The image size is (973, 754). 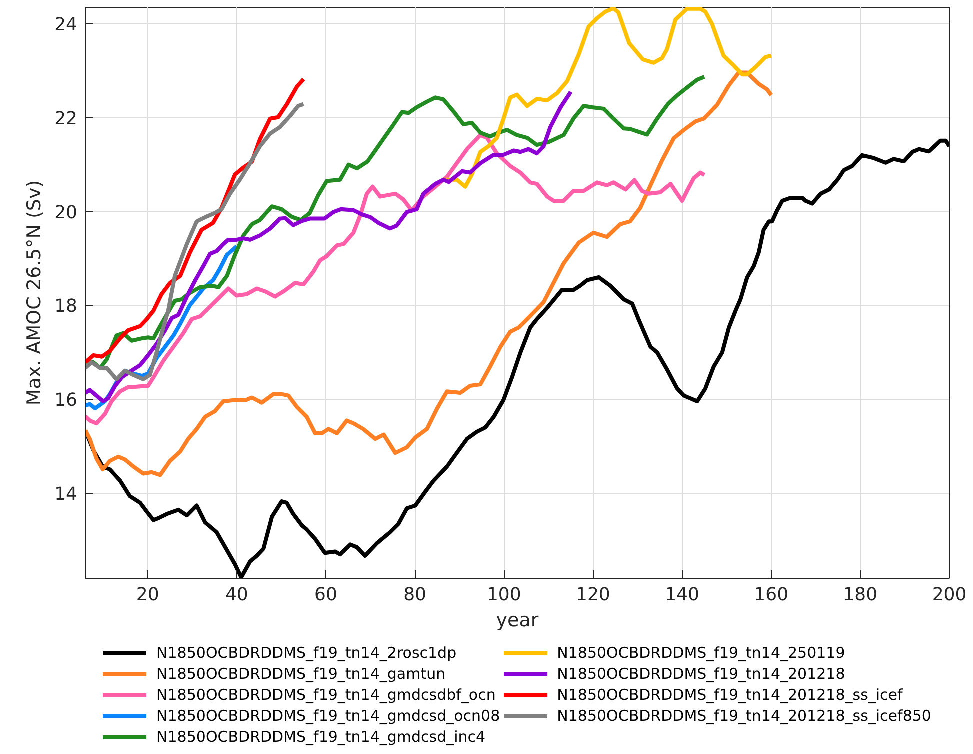 I want to click on legend-label: N1850OCBDRDDMS_f19_tn14_gmdcsd_inc4, so click(x=321, y=737).